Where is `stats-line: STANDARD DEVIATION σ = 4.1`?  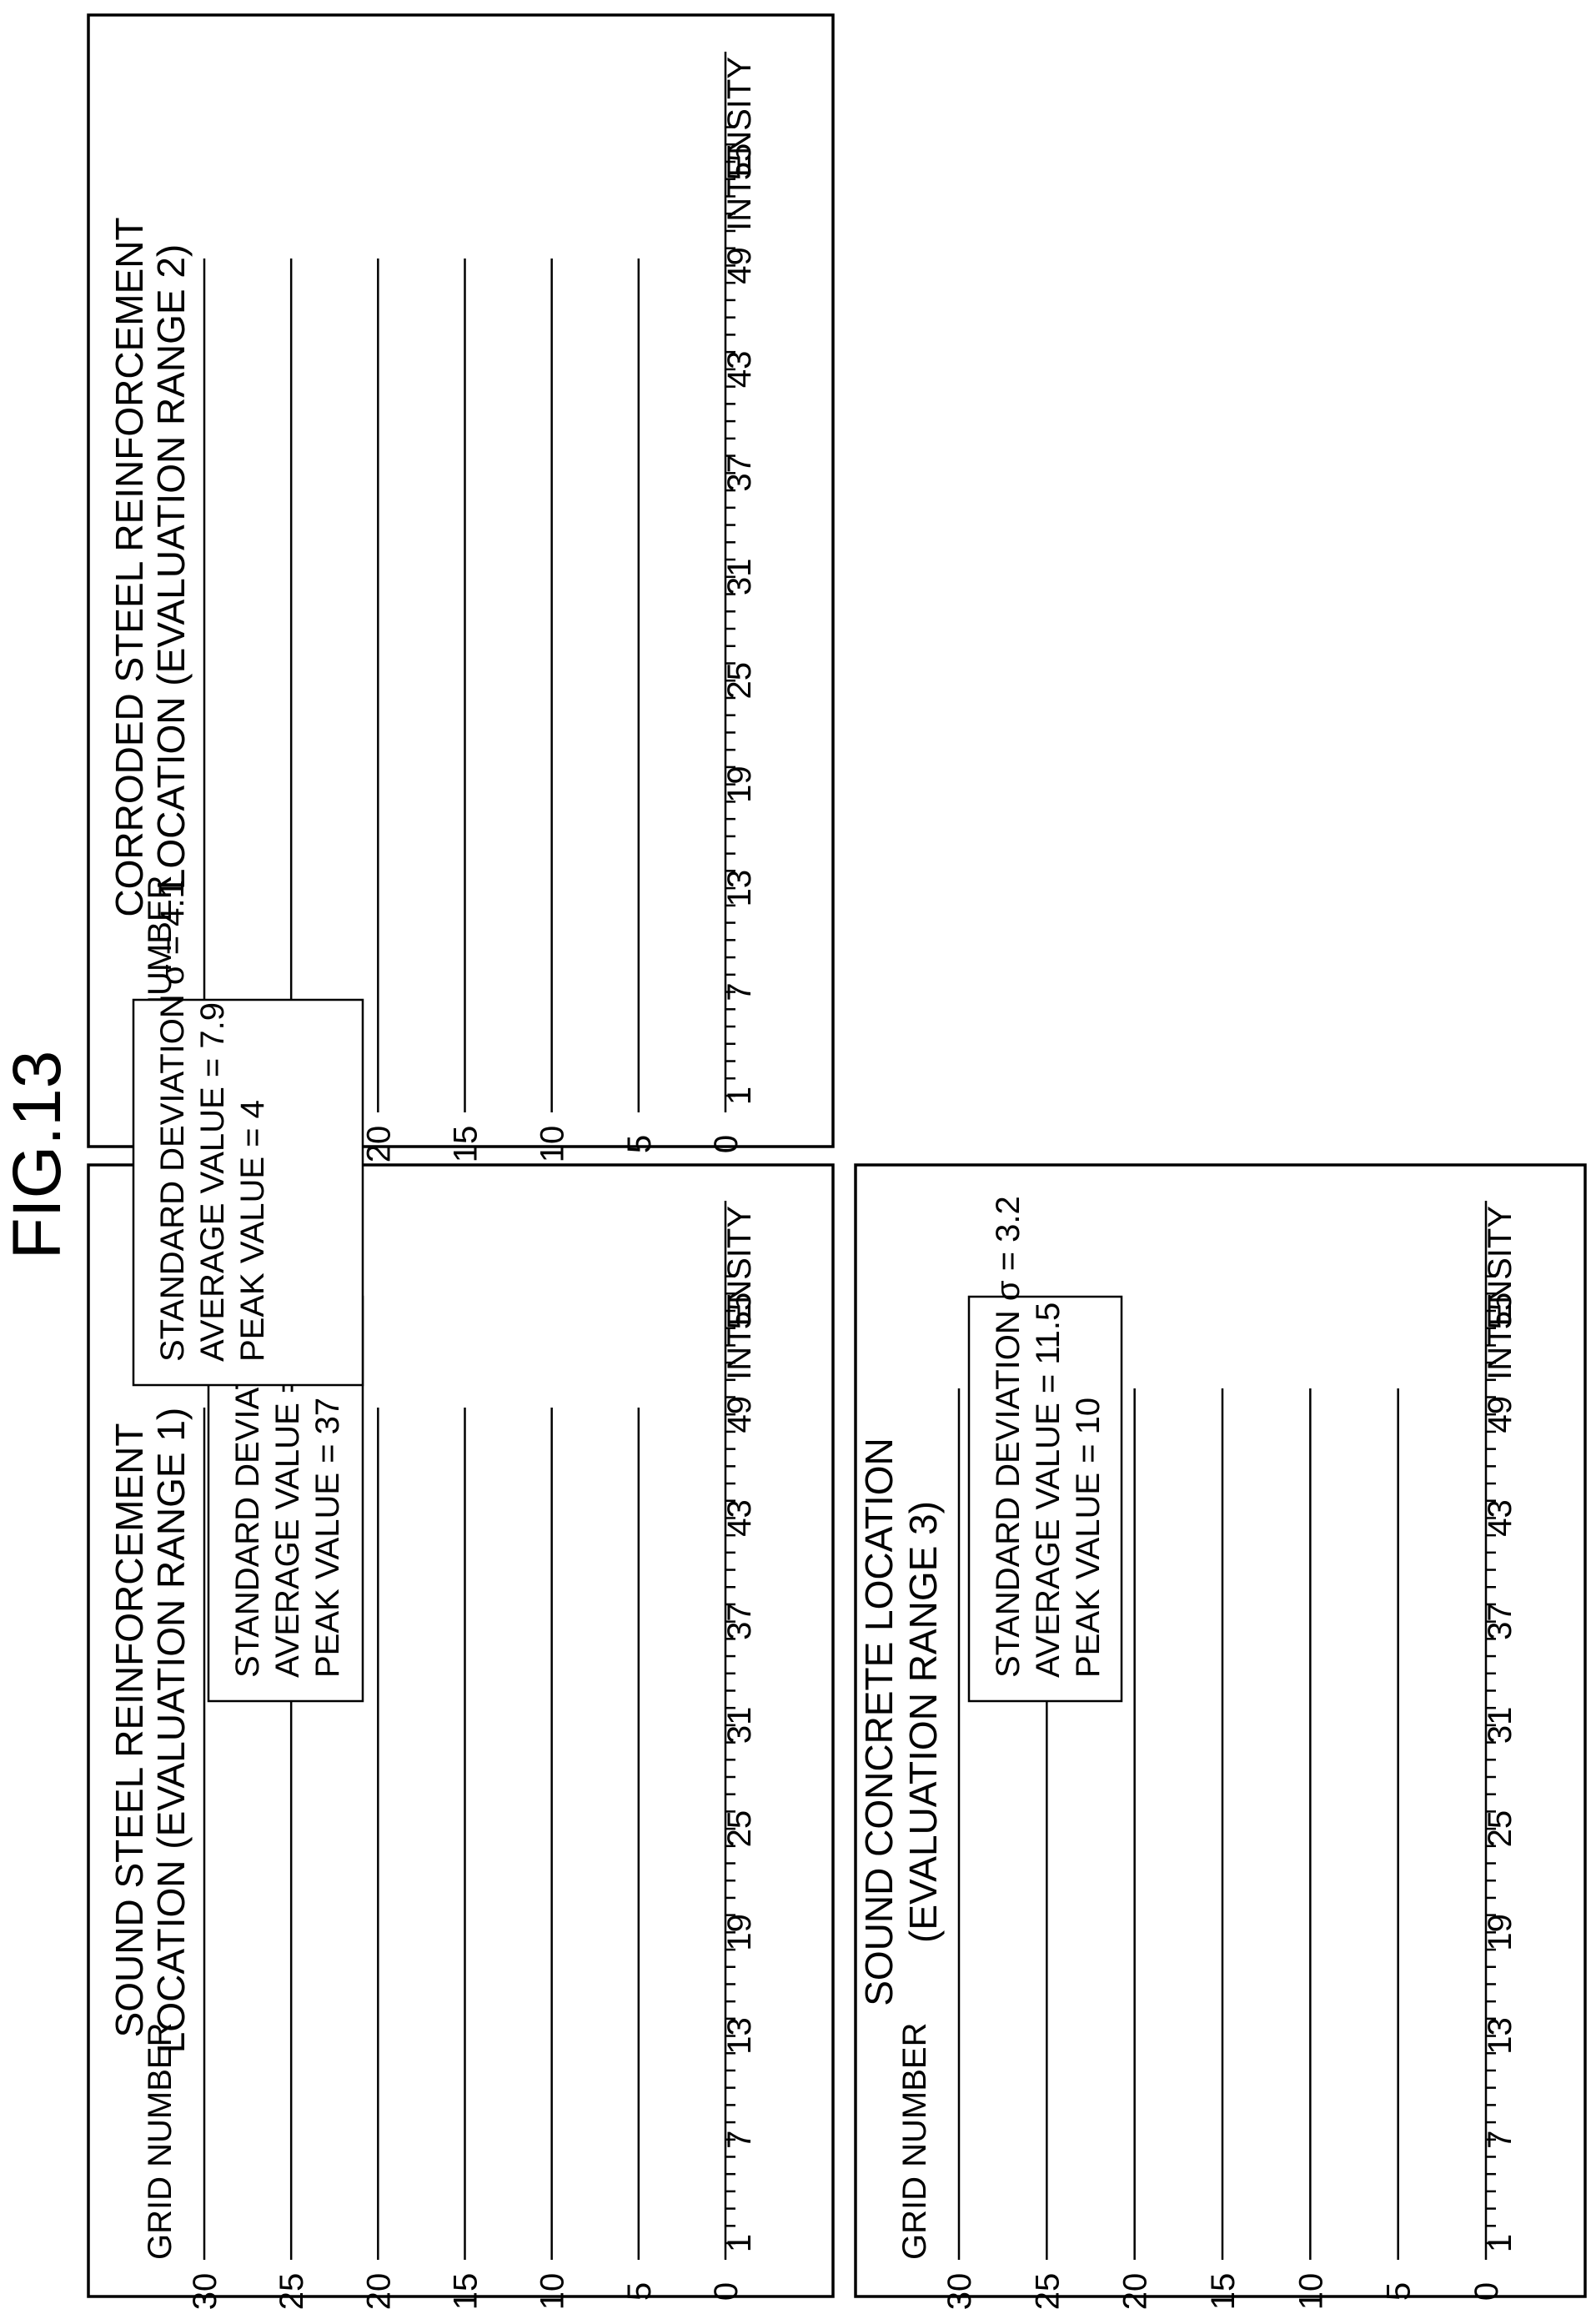 stats-line: STANDARD DEVIATION σ = 4.1 is located at coordinates (172, 1121).